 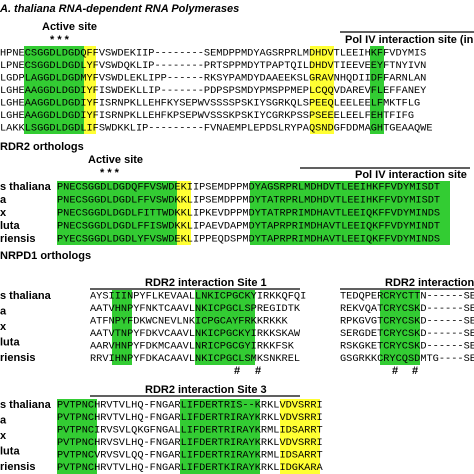 I want to click on interaction-label: Pol IV interaction site, so click(x=411, y=175).